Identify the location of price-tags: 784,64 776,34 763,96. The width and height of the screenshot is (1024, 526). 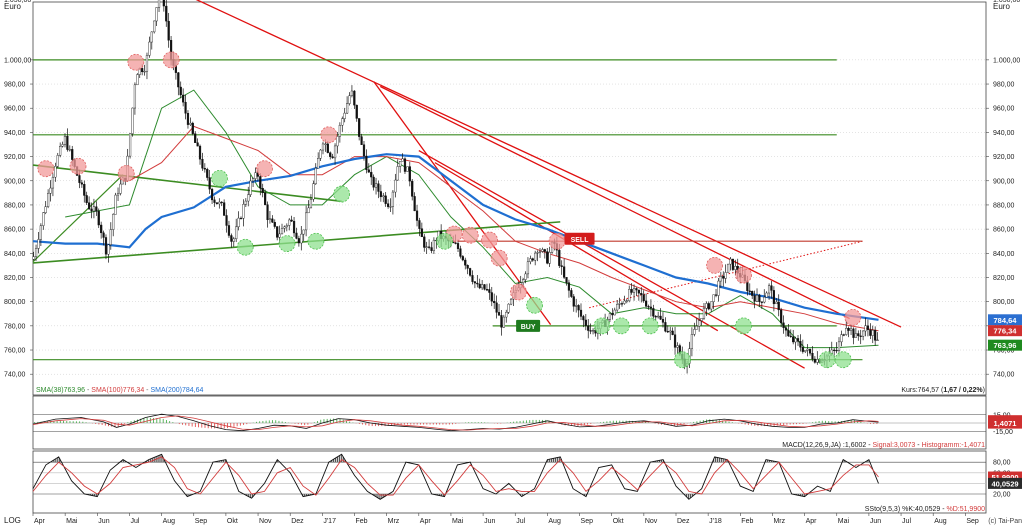
(1005, 332).